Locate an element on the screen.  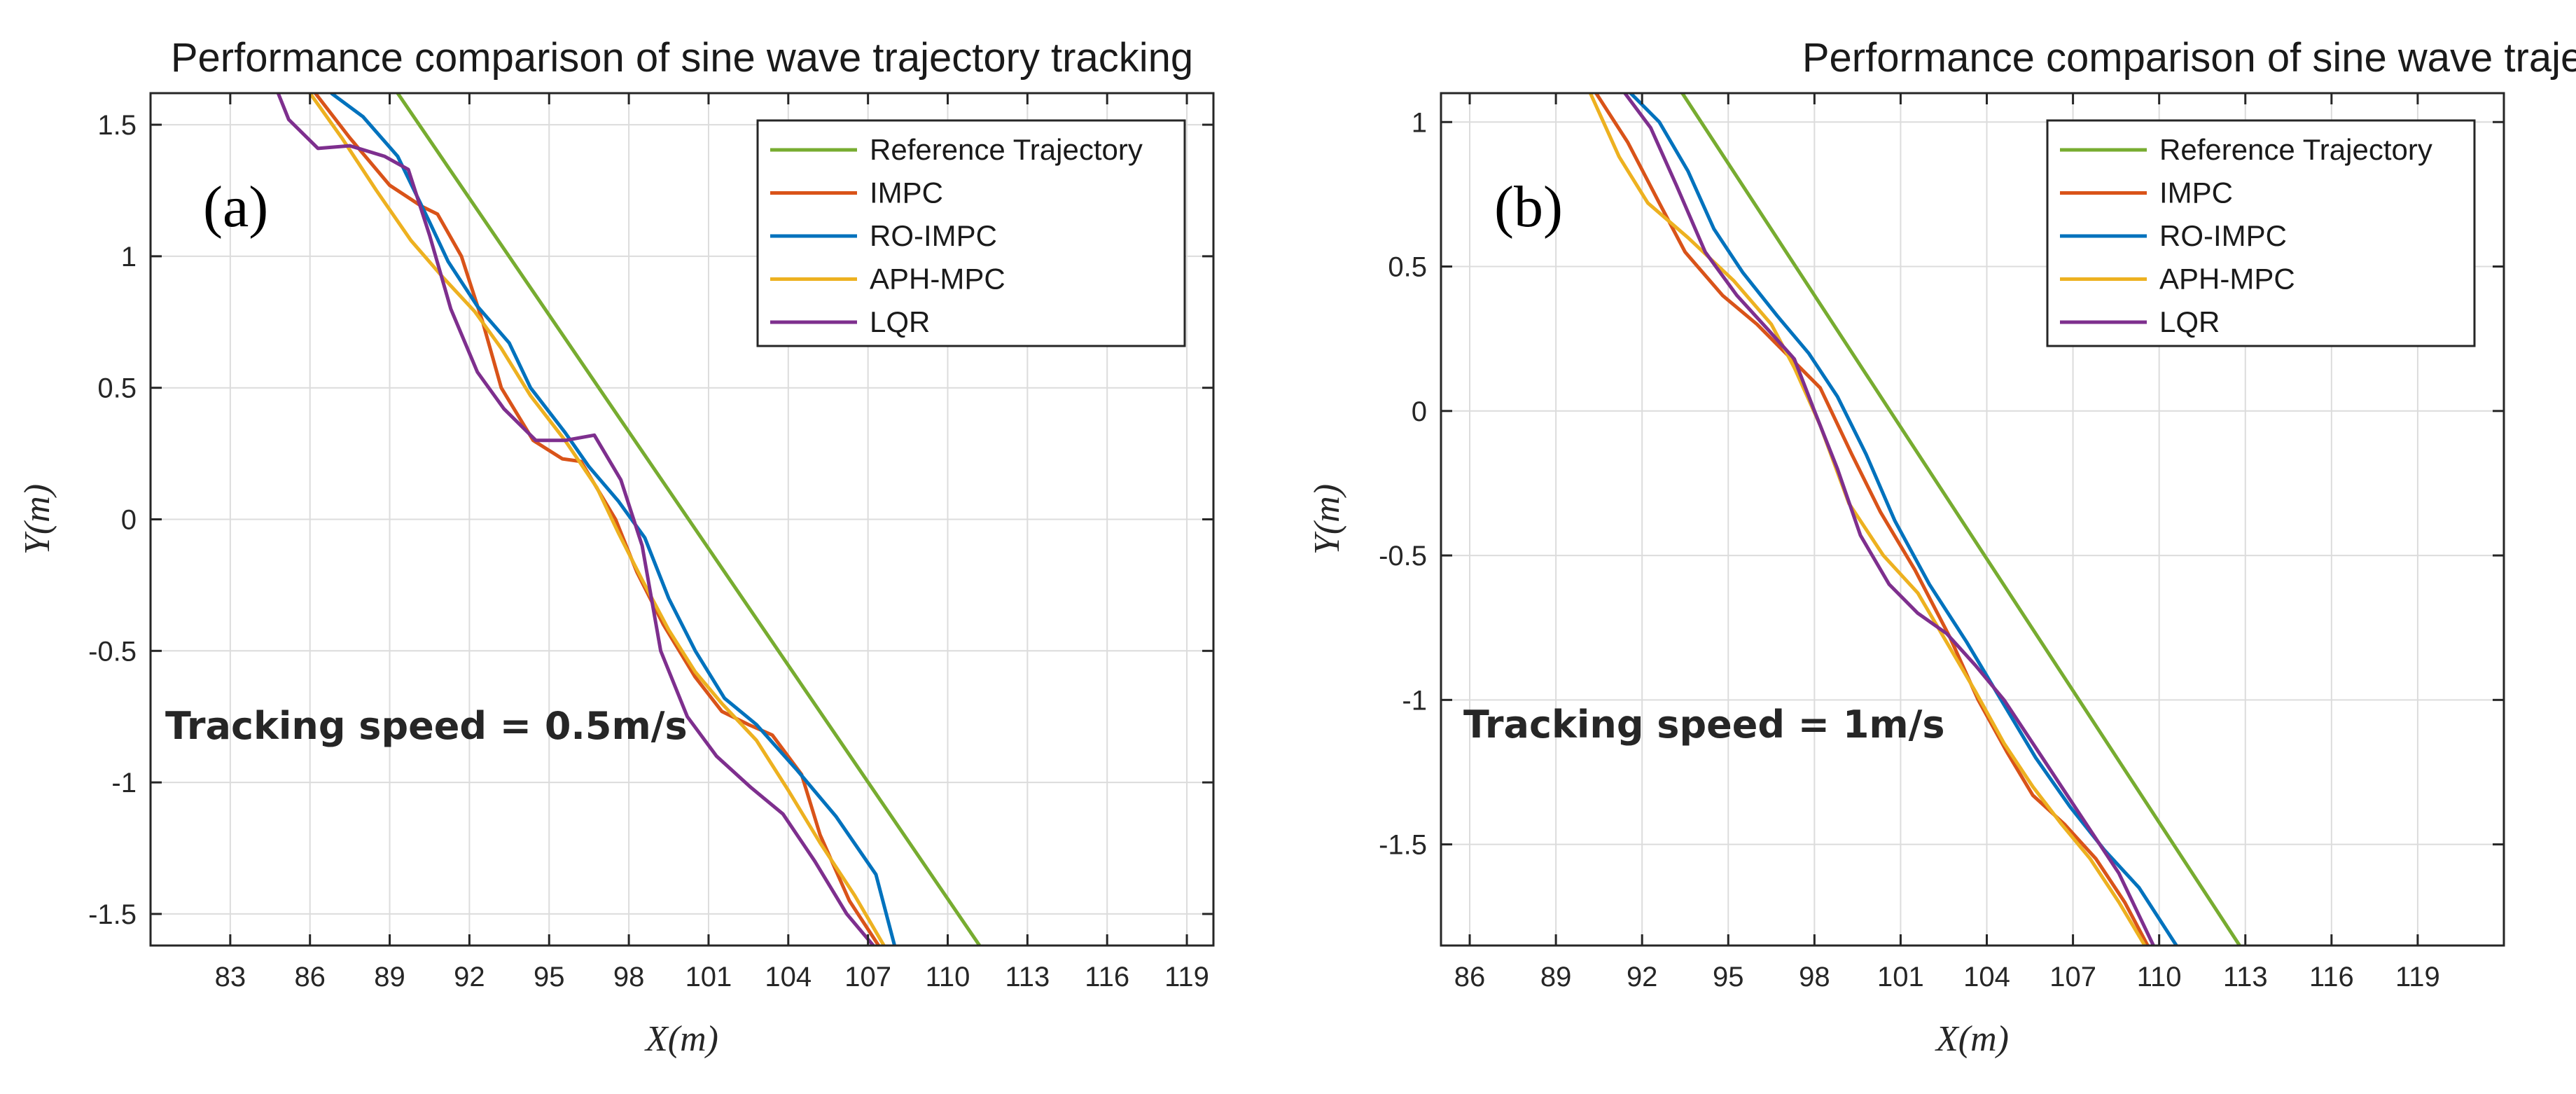
x-tick-label: 83 is located at coordinates (230, 977).